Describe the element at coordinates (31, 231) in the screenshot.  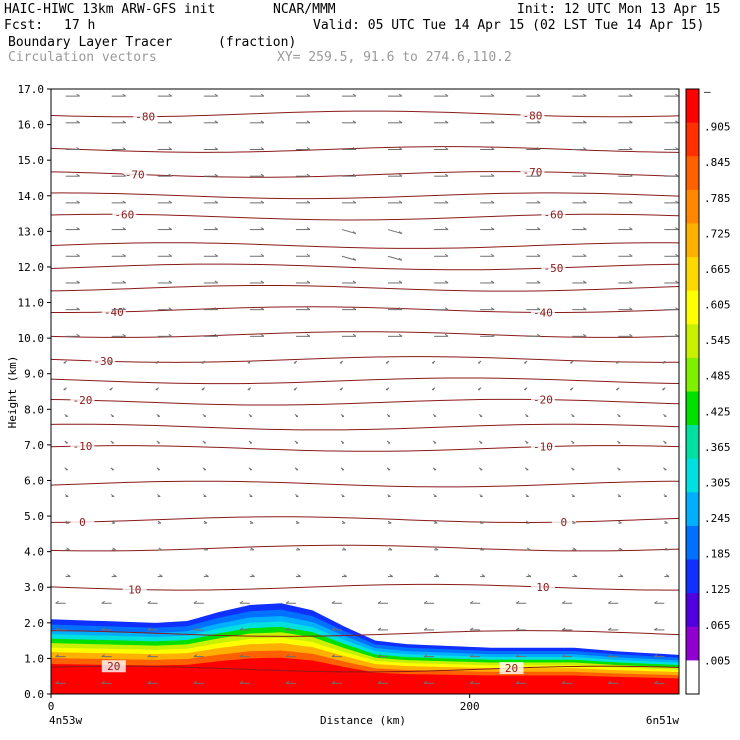
I see `y-tick-label-13: 13.0` at that location.